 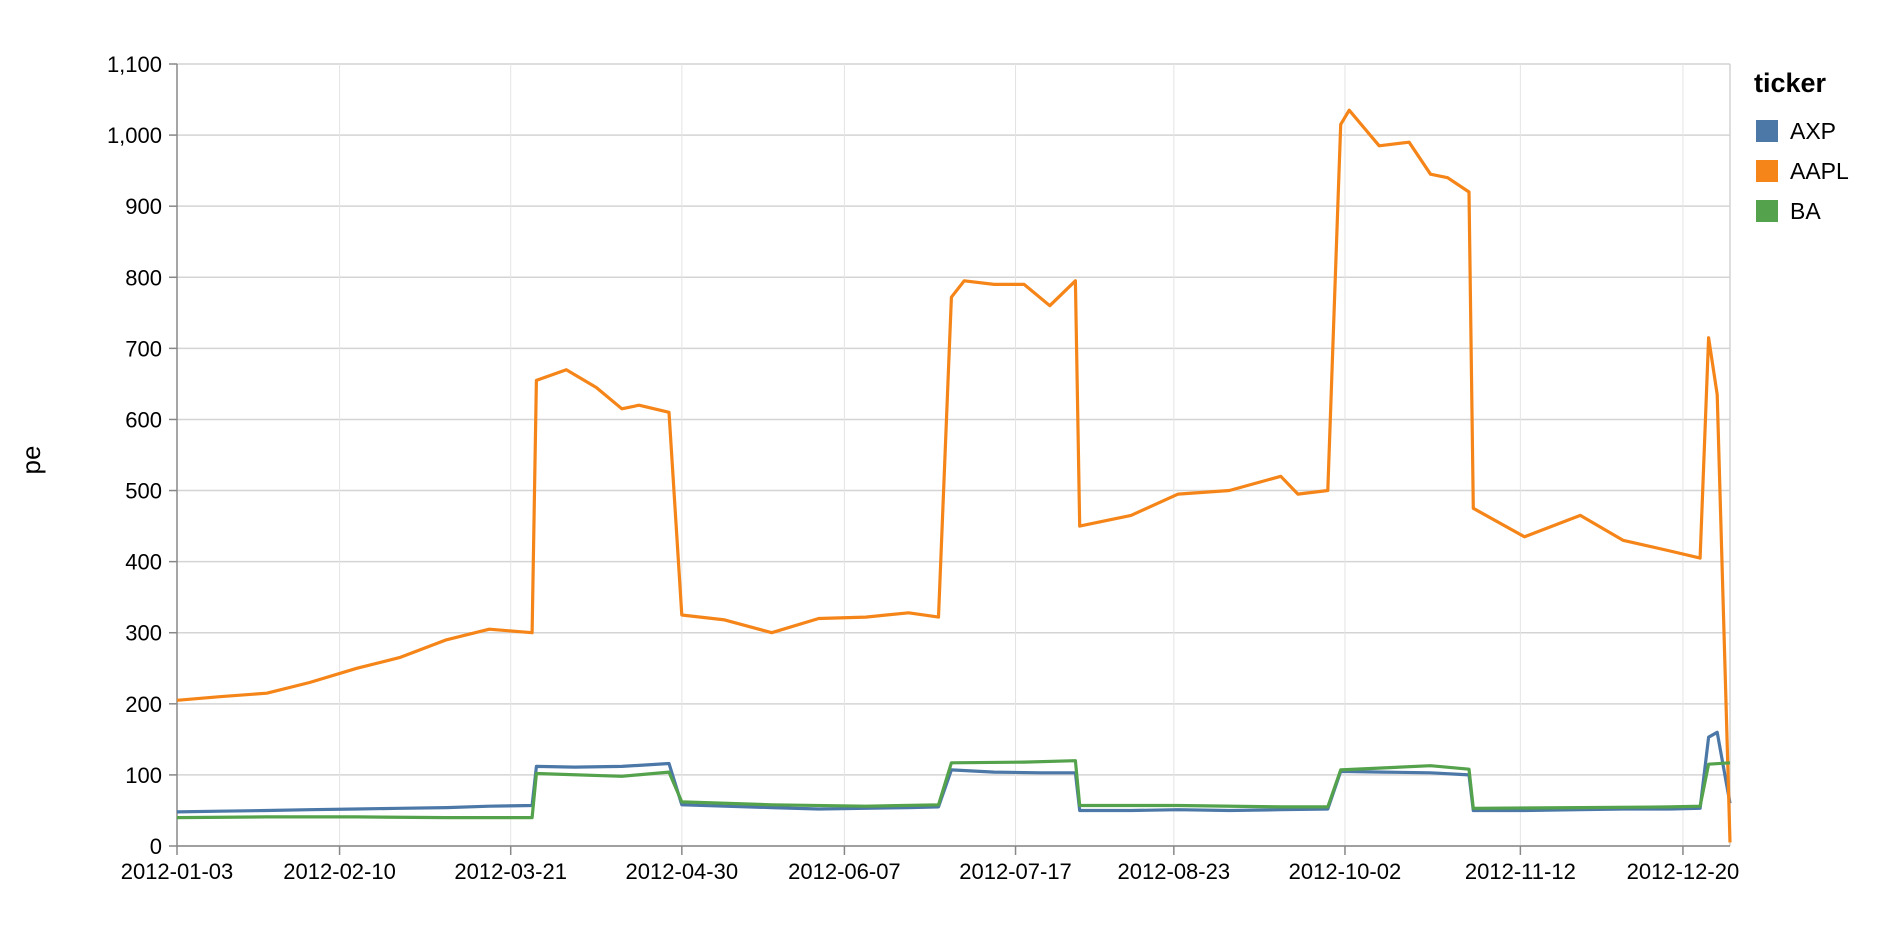 What do you see at coordinates (1767, 171) in the screenshot?
I see `legend-swatch-aapl` at bounding box center [1767, 171].